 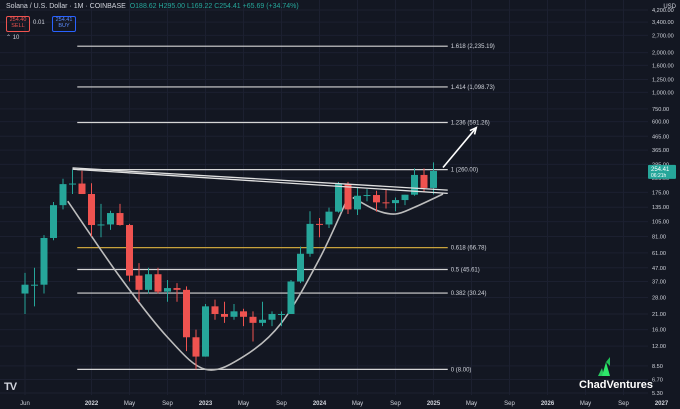 I want to click on sell-button: 254.40 SELL, so click(x=18, y=24).